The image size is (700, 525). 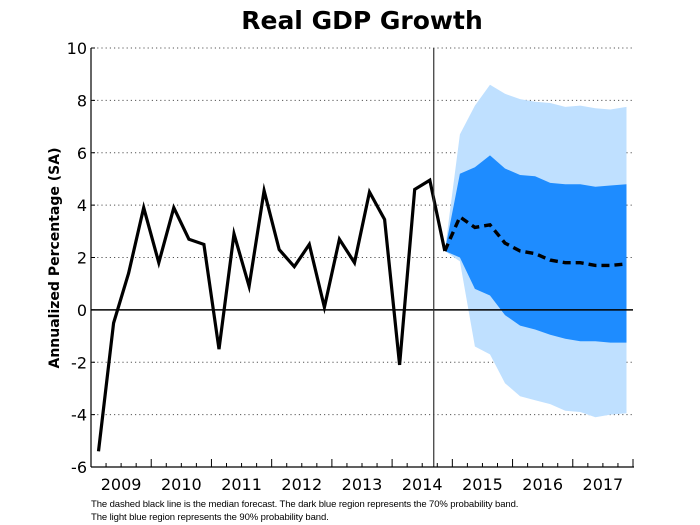 I want to click on x-tick-label: 2015, so click(x=482, y=484).